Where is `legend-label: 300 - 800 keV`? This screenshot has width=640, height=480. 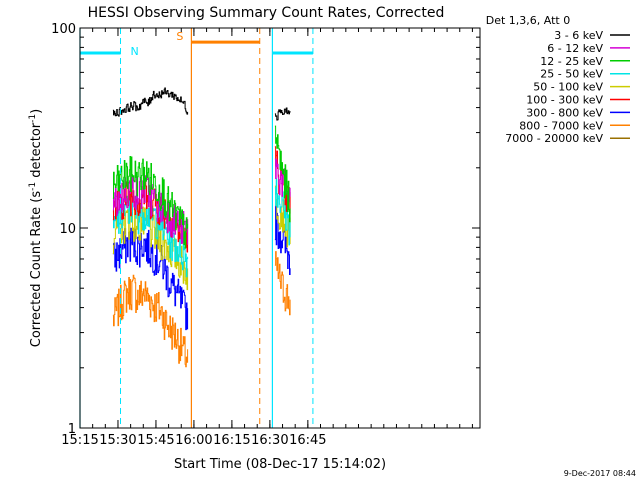
legend-label: 300 - 800 keV is located at coordinates (564, 112).